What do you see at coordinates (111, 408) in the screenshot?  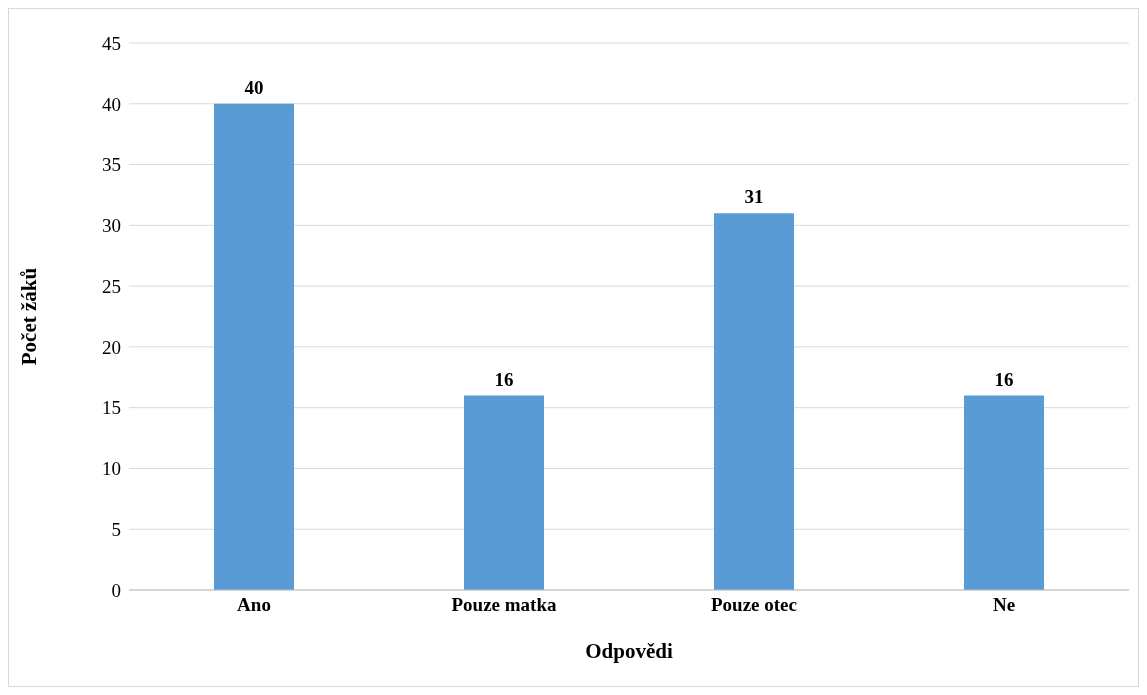 I see `y-tick-label: 15` at bounding box center [111, 408].